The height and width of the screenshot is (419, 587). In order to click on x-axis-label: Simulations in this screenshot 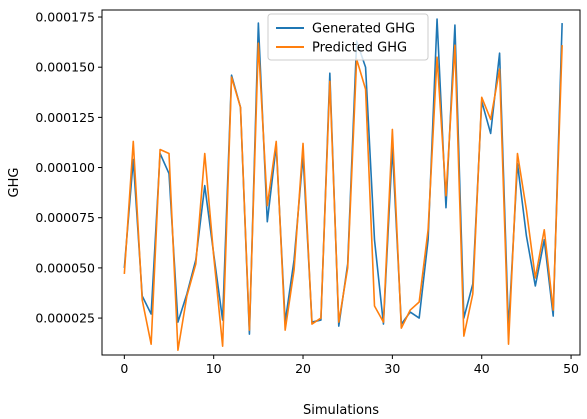, I will do `click(341, 410)`.